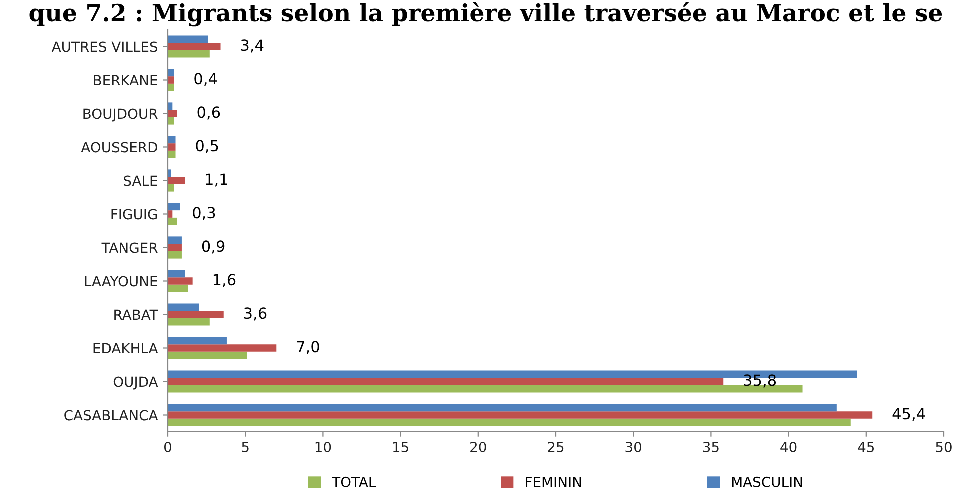 This screenshot has width=972, height=501. What do you see at coordinates (136, 383) in the screenshot?
I see `y-tick-label: OUJDA` at bounding box center [136, 383].